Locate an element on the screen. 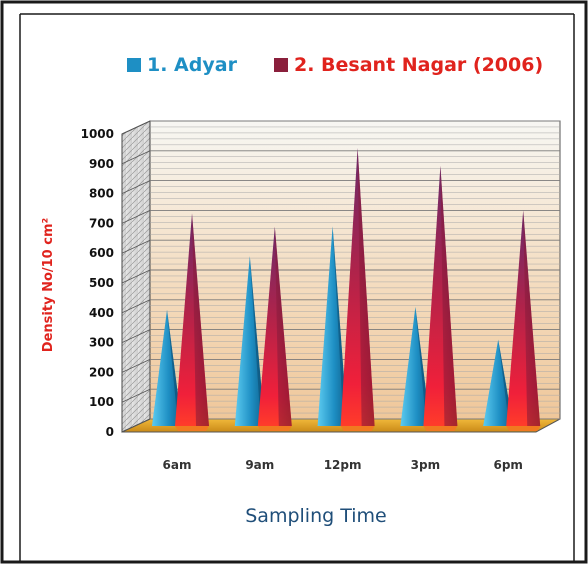  y-tick-label: 900 is located at coordinates (101, 164).